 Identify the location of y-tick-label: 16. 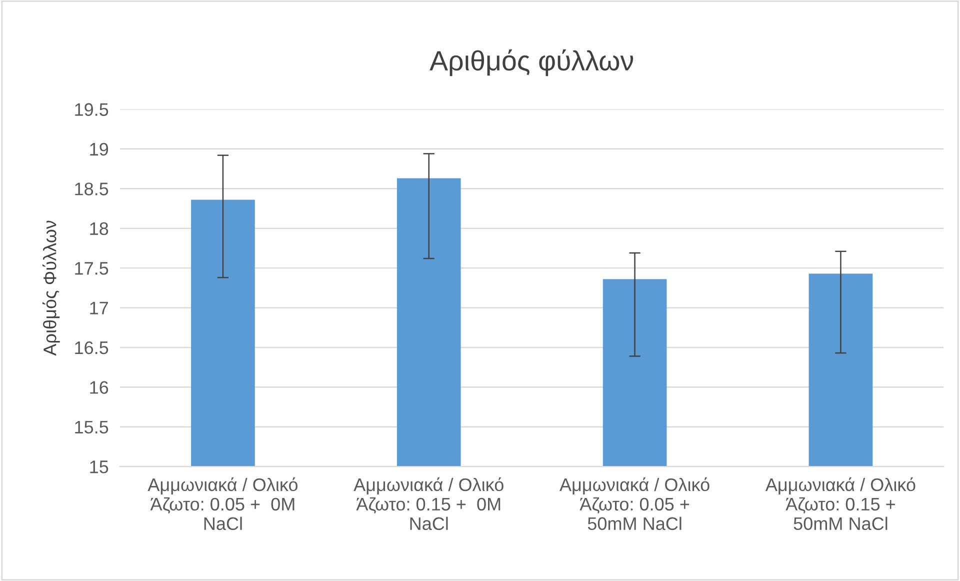
(99, 387).